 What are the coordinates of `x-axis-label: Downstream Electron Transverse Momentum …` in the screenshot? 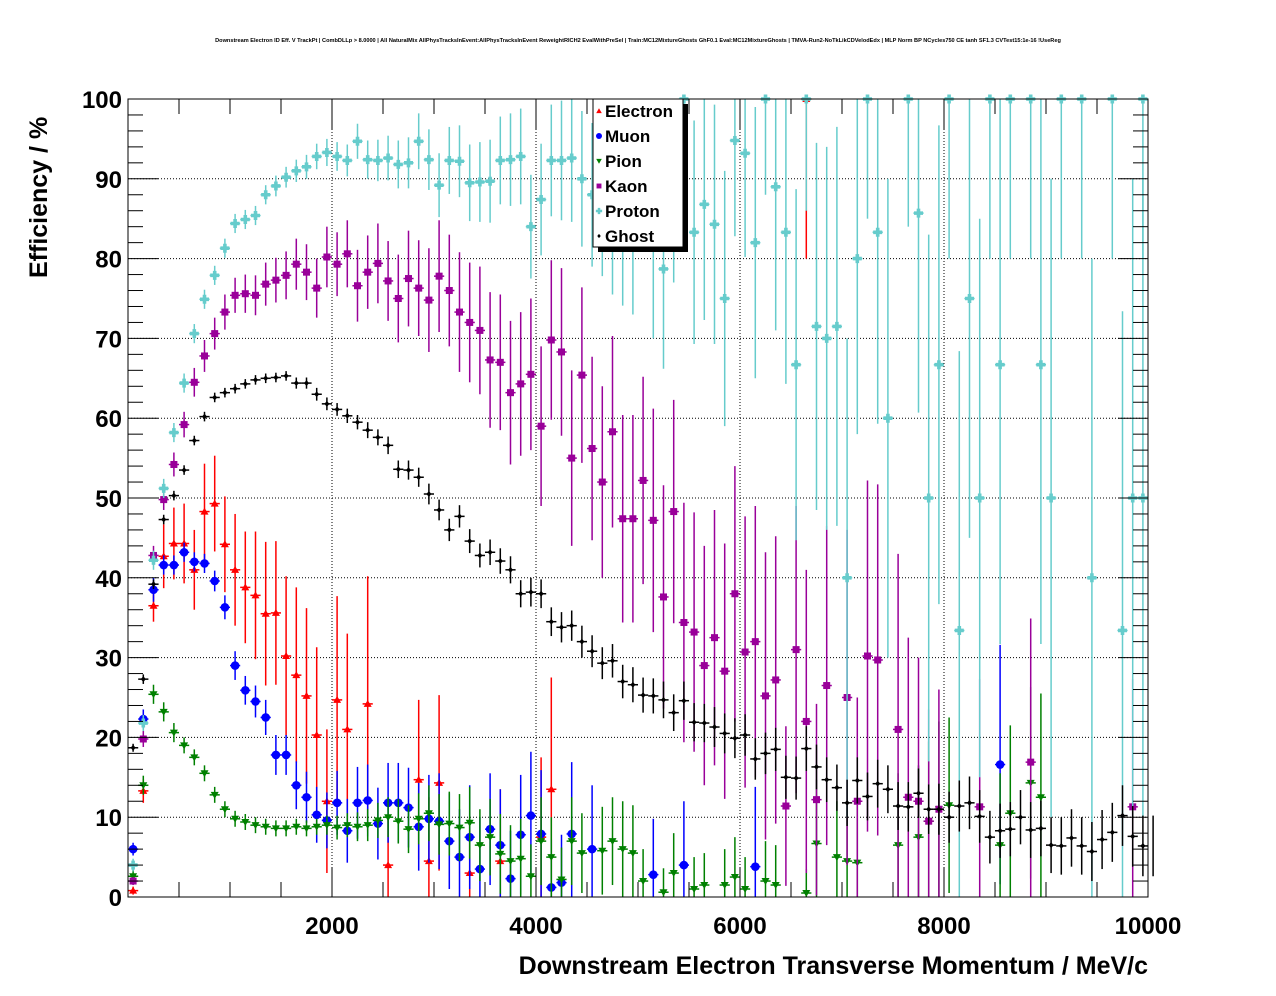 It's located at (833, 966).